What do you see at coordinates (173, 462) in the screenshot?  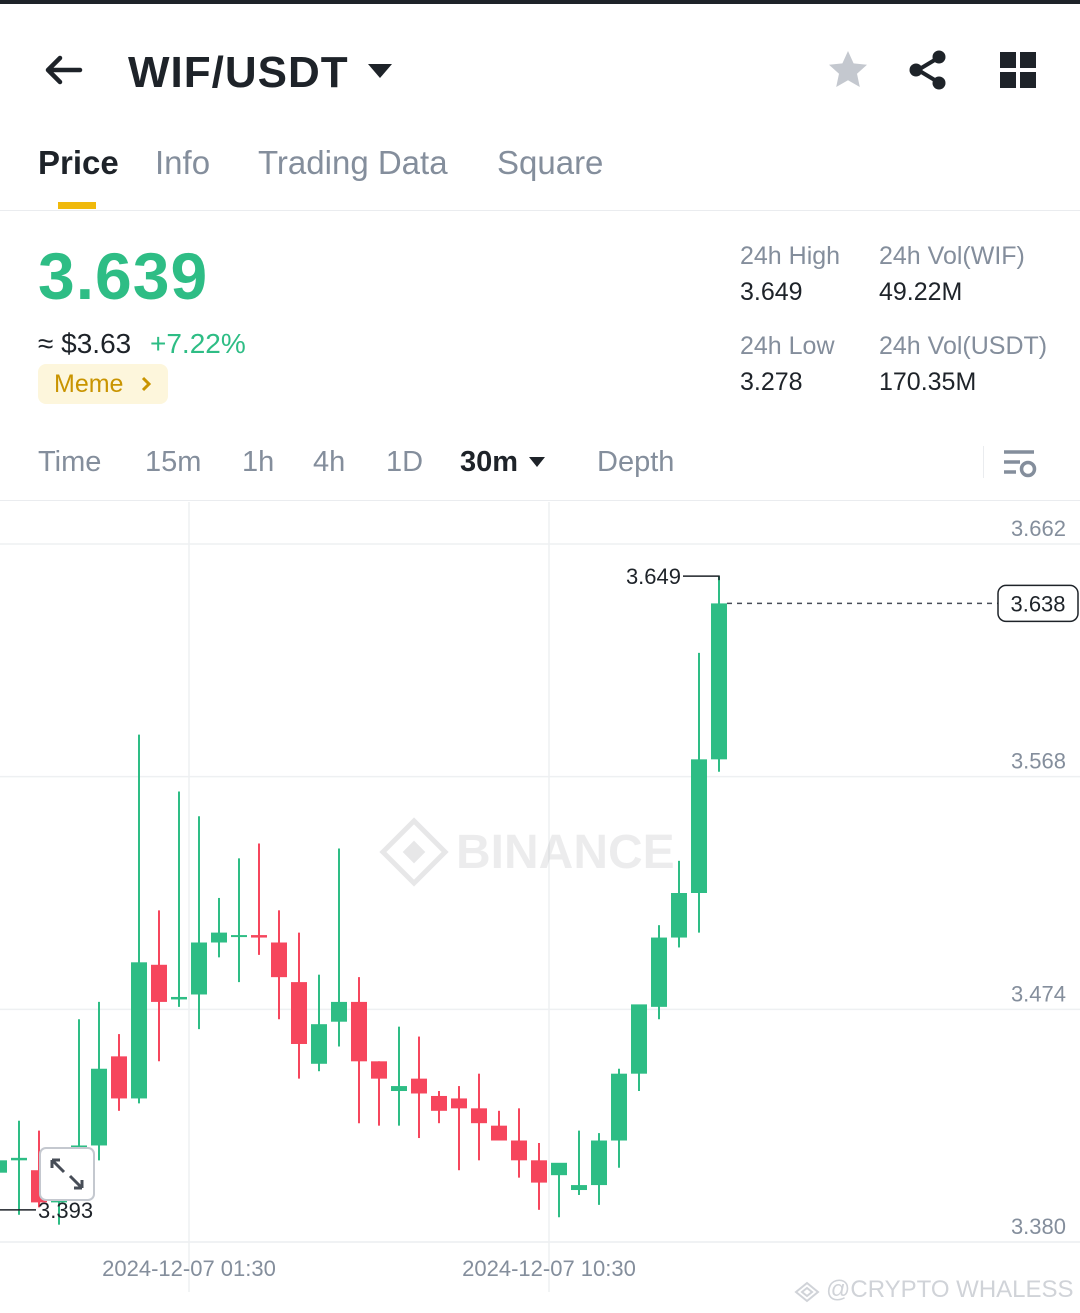 I see `interval-15m: 15m` at bounding box center [173, 462].